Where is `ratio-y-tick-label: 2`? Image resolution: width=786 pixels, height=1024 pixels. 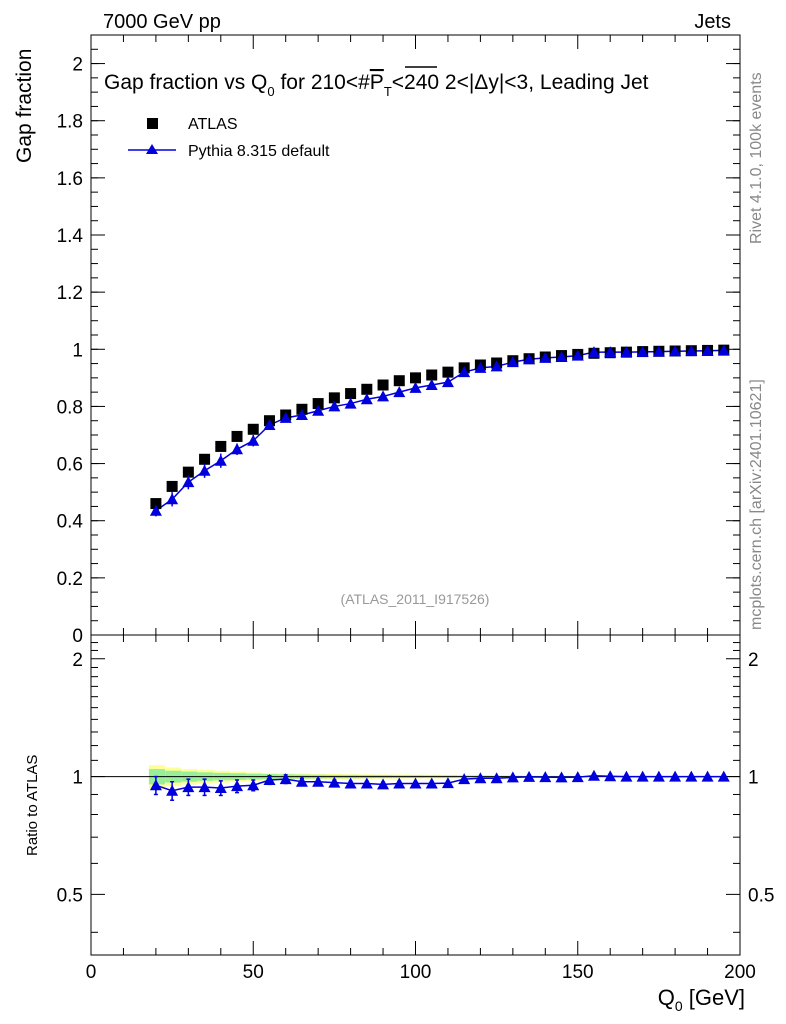 ratio-y-tick-label: 2 is located at coordinates (77, 660).